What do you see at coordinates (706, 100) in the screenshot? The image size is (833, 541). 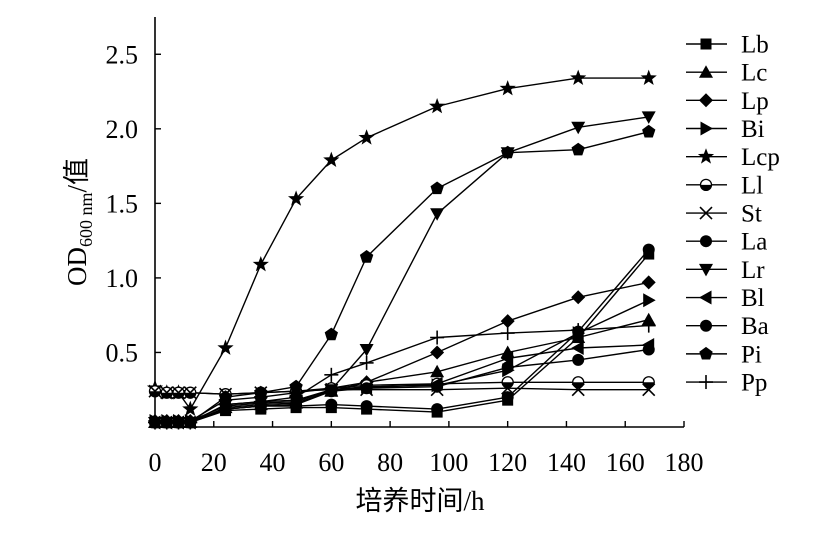 I see `legend-marker-lp-shape` at bounding box center [706, 100].